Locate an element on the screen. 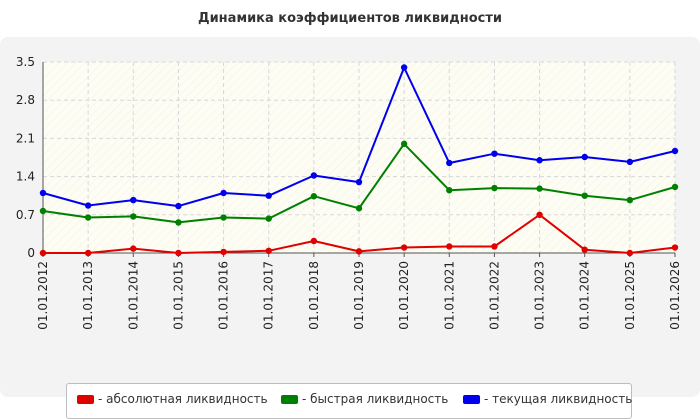 This screenshot has height=419, width=700. legend-item-quick: - быстрая ликвидность is located at coordinates (364, 399).